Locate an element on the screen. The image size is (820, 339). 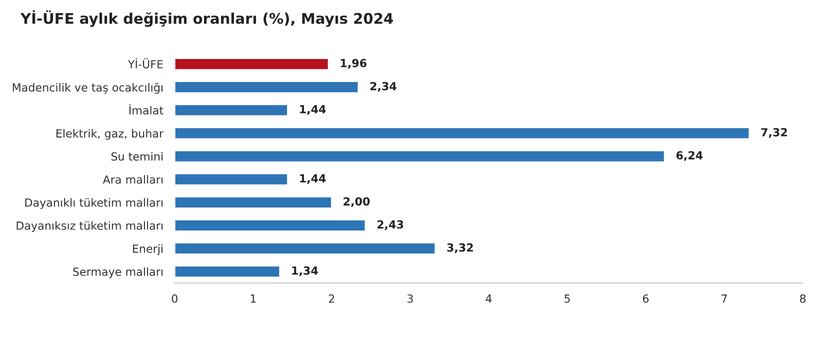
y-tick-label: Su temini is located at coordinates (137, 156).